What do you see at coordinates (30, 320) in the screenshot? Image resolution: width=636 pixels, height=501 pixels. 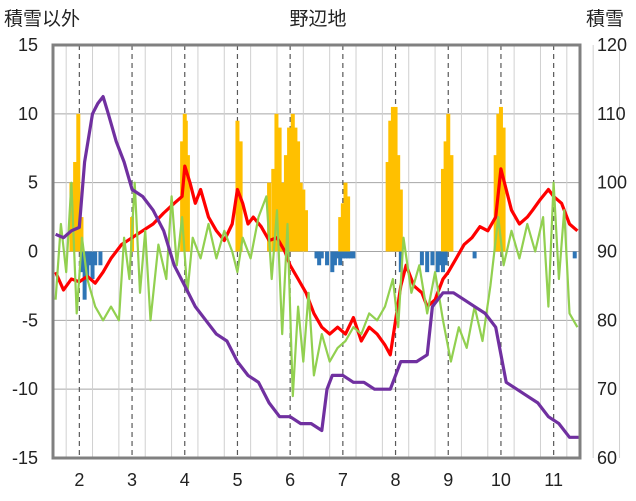 I see `y-left-tick-label: -5` at bounding box center [30, 320].